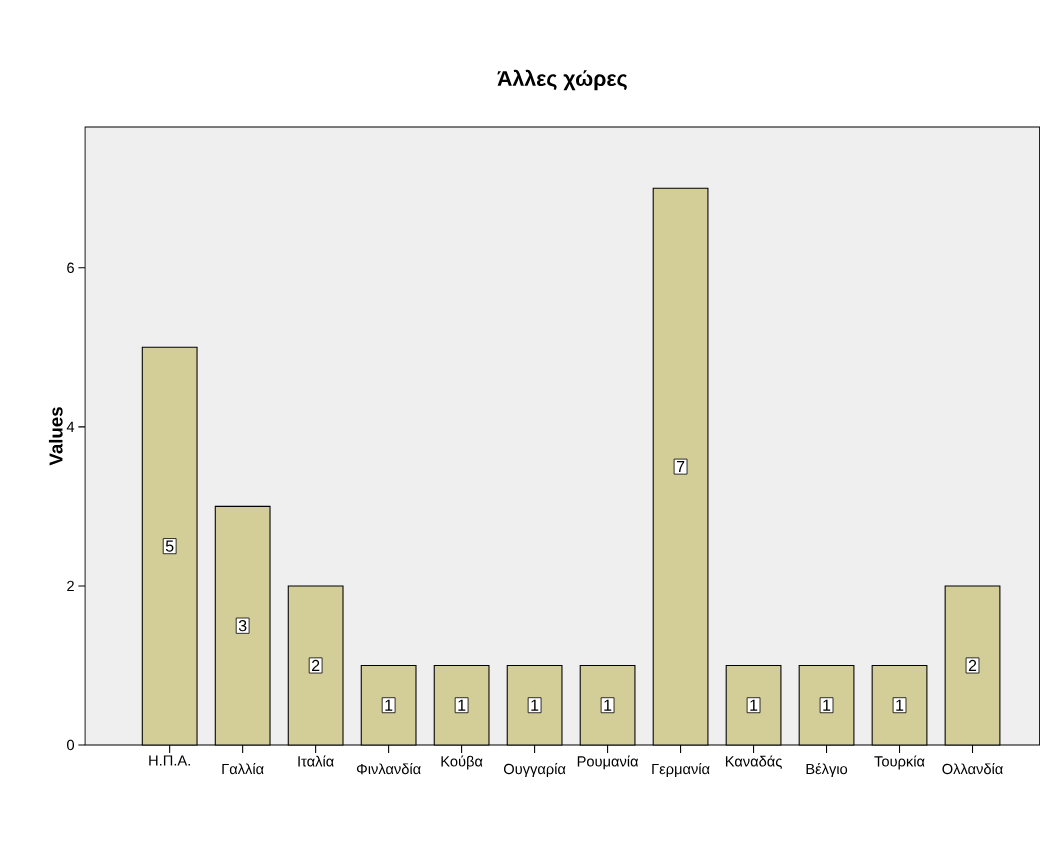 The height and width of the screenshot is (846, 1040). What do you see at coordinates (55, 436) in the screenshot?
I see `y-axis-title: Values` at bounding box center [55, 436].